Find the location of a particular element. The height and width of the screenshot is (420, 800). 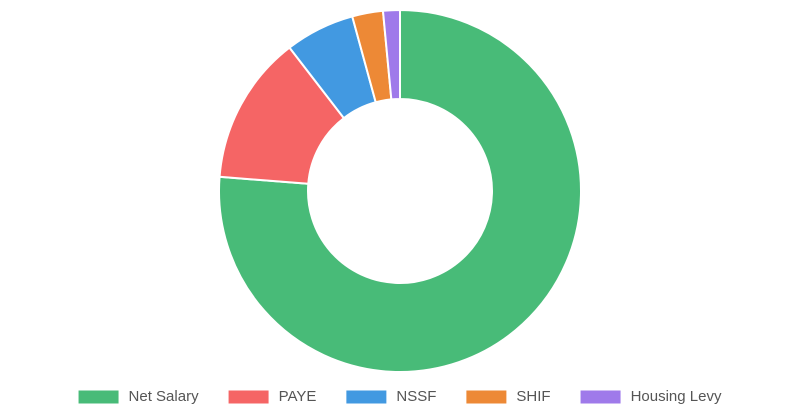

legend-label: Net Salary is located at coordinates (164, 396).